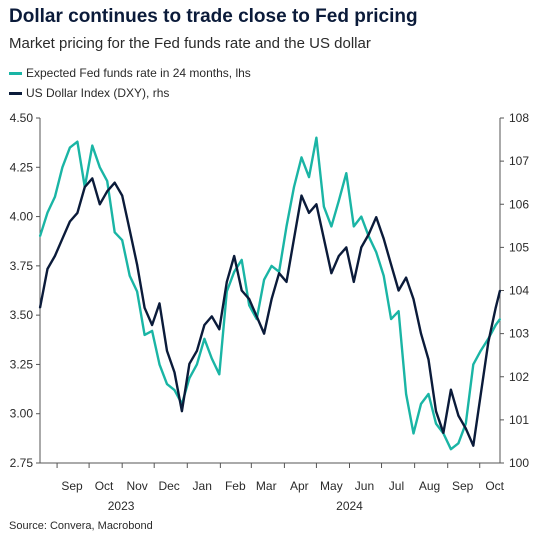 The width and height of the screenshot is (544, 546). I want to click on y-left-tick-label: 4.00, so click(22, 217).